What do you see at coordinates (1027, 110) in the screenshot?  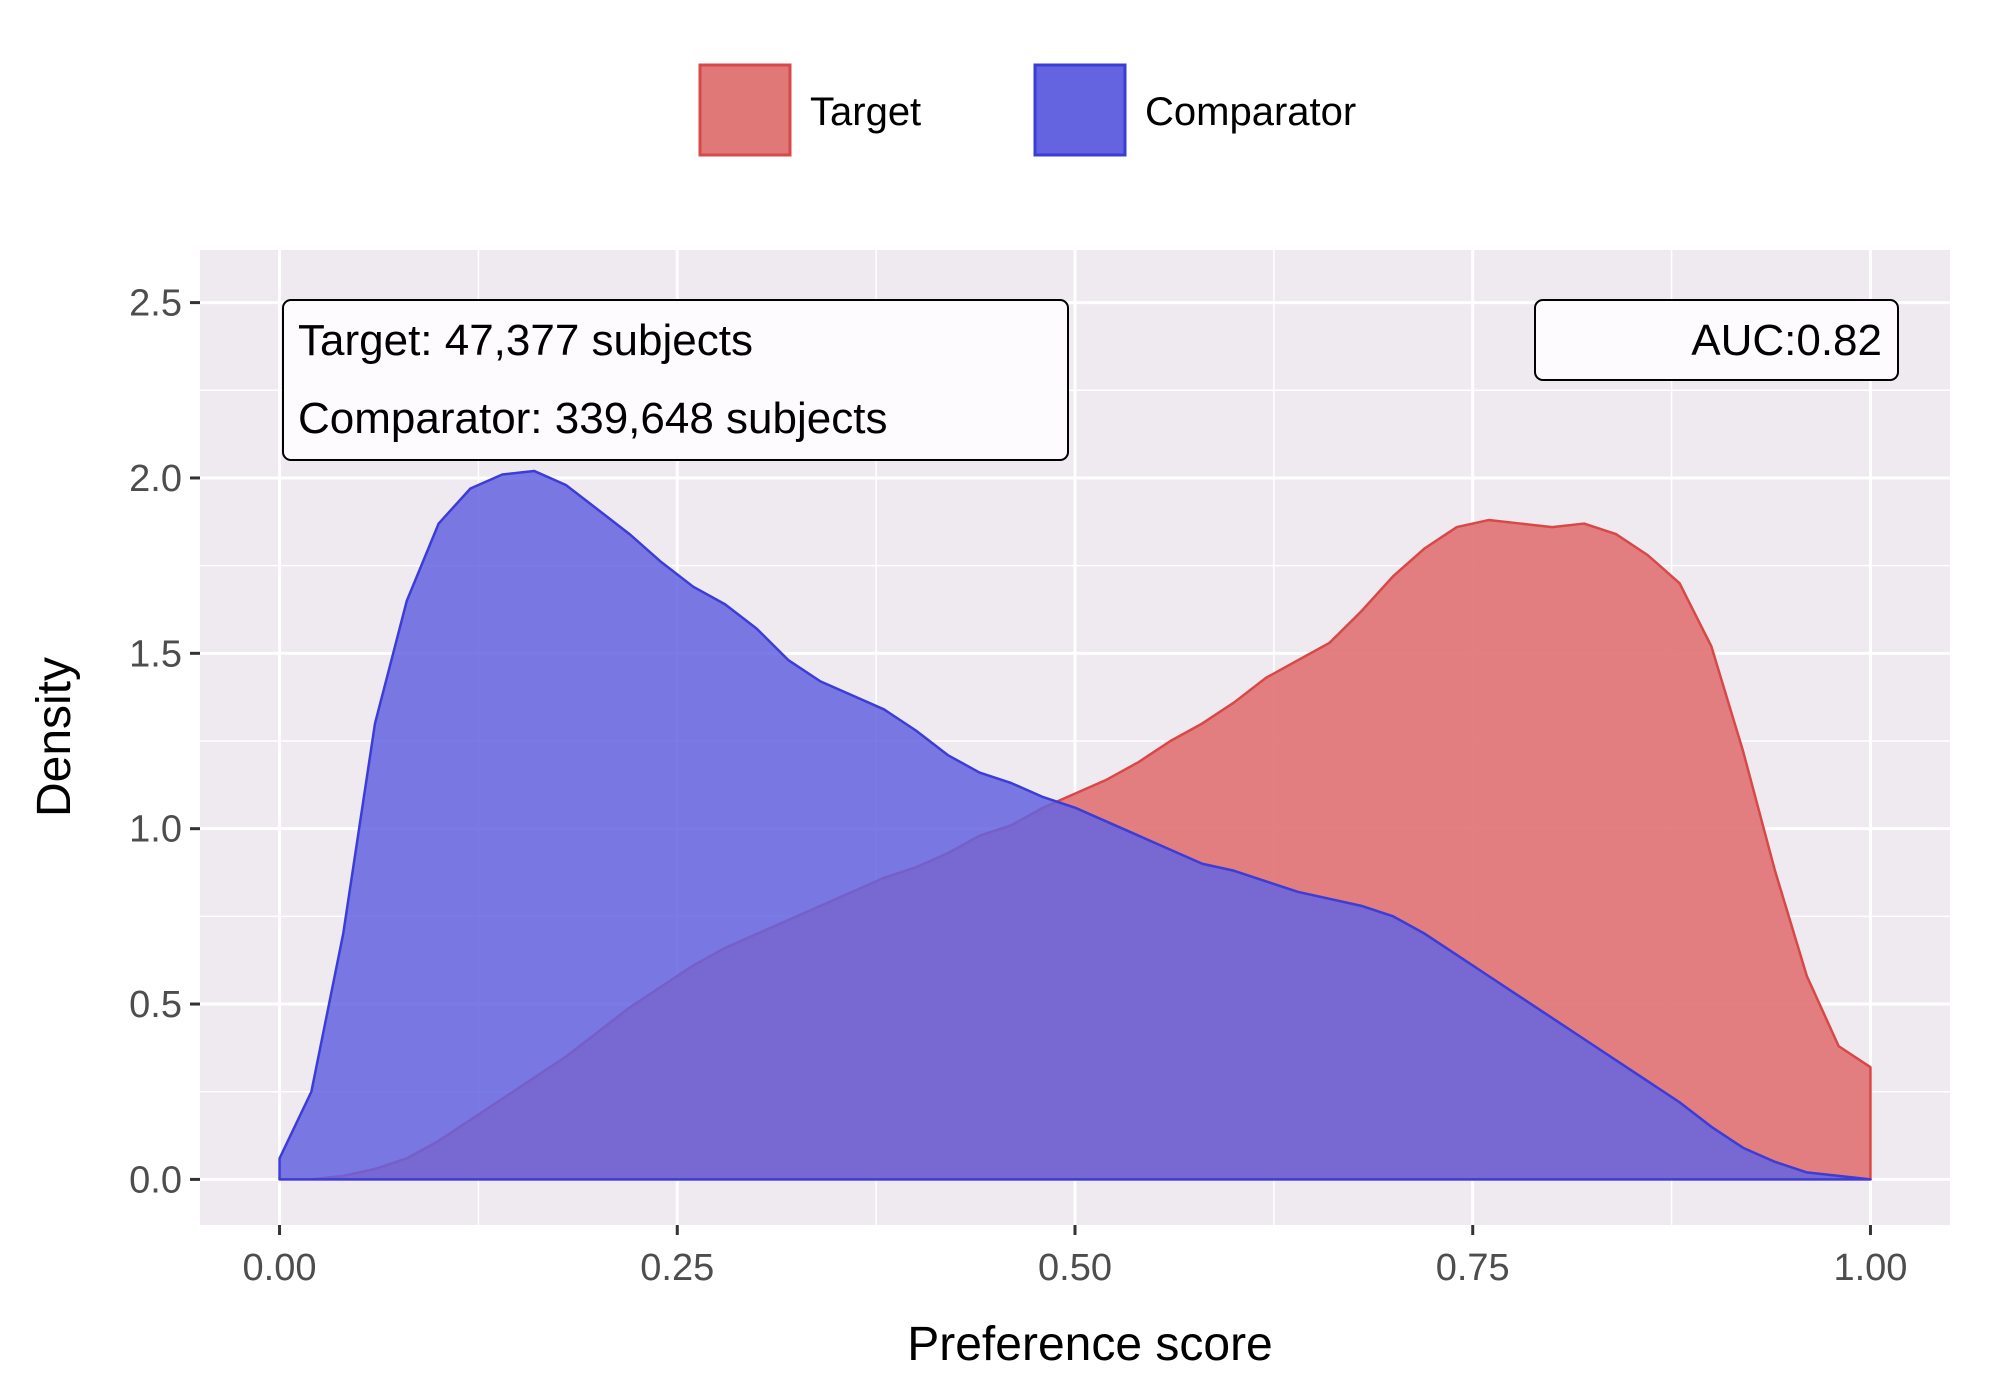 I see `legend: Target Comparator` at bounding box center [1027, 110].